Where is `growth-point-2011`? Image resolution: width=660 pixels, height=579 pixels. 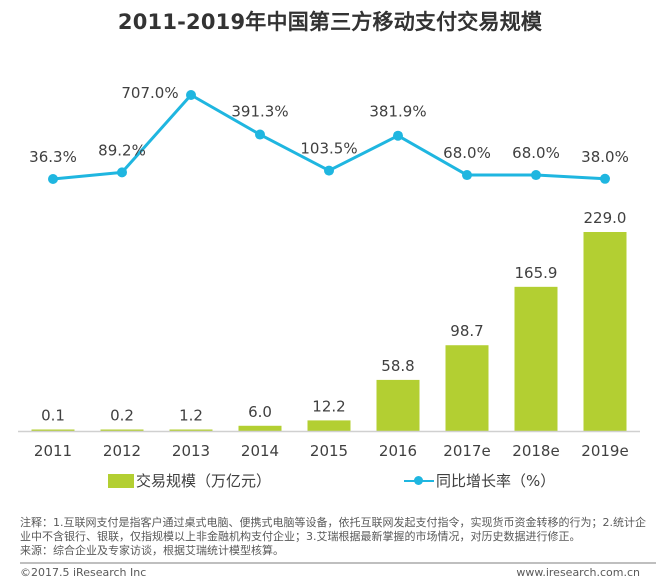
growth-point-2011 is located at coordinates (53, 179).